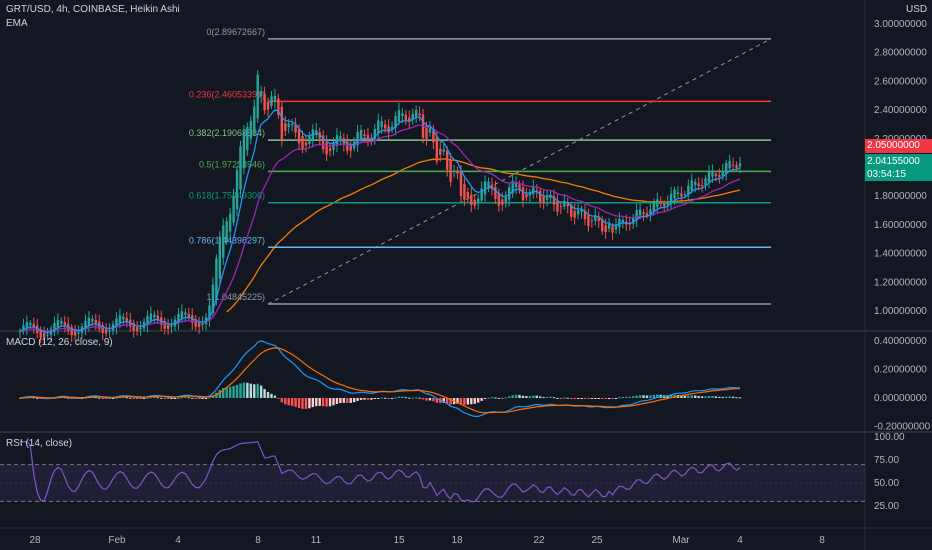 The height and width of the screenshot is (550, 932). I want to click on rsi-legend: RSI (14, close), so click(39, 443).